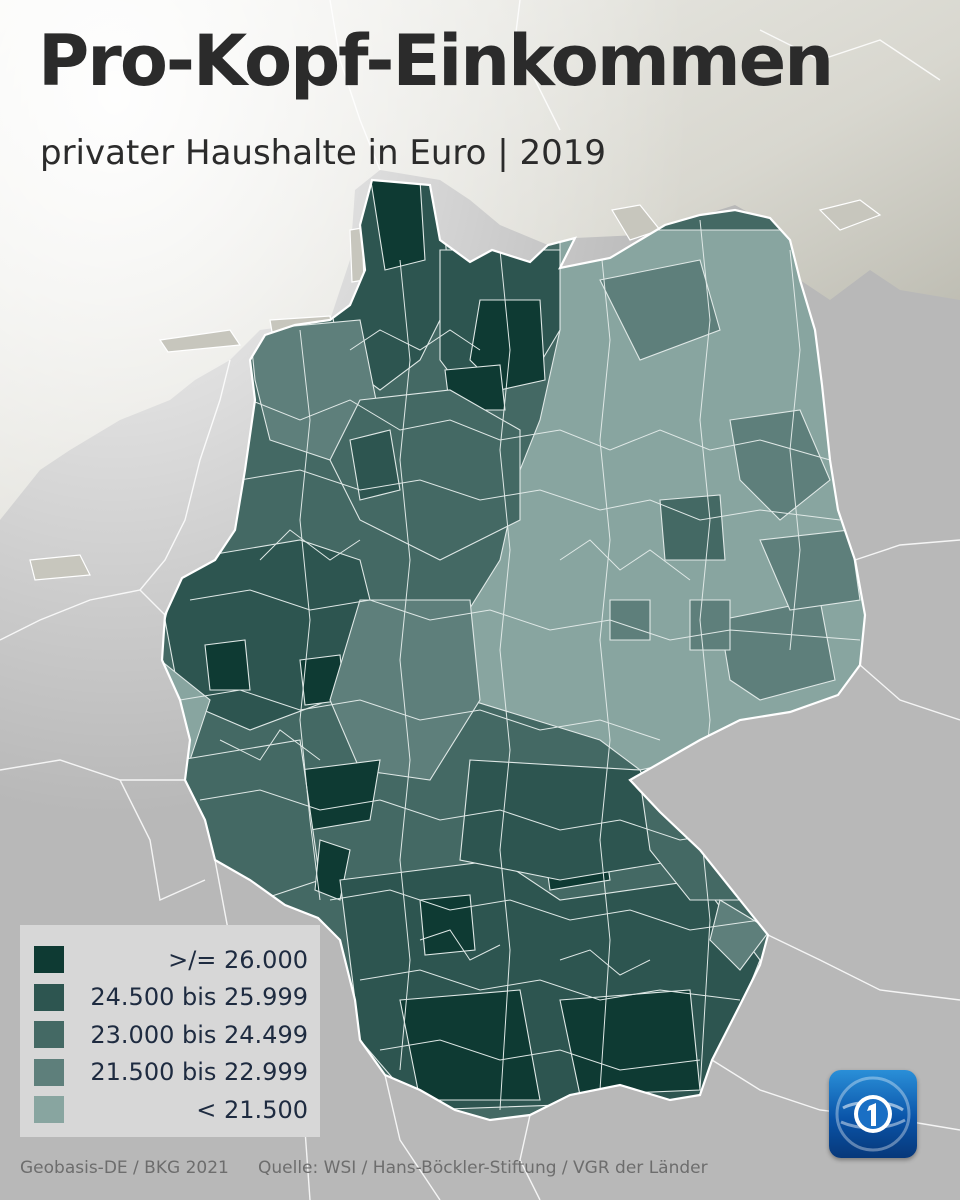 Image resolution: width=960 pixels, height=1200 pixels. What do you see at coordinates (199, 1034) in the screenshot?
I see `legend-label: 23.000 bis 24.499` at bounding box center [199, 1034].